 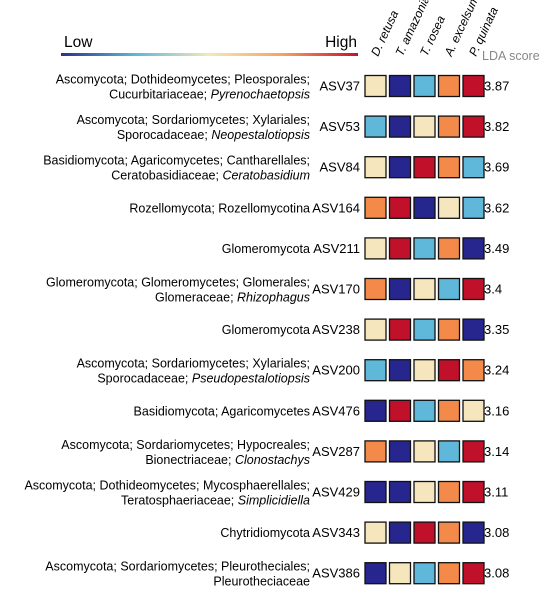 What do you see at coordinates (336, 248) in the screenshot?
I see `asv-label: ASV211` at bounding box center [336, 248].